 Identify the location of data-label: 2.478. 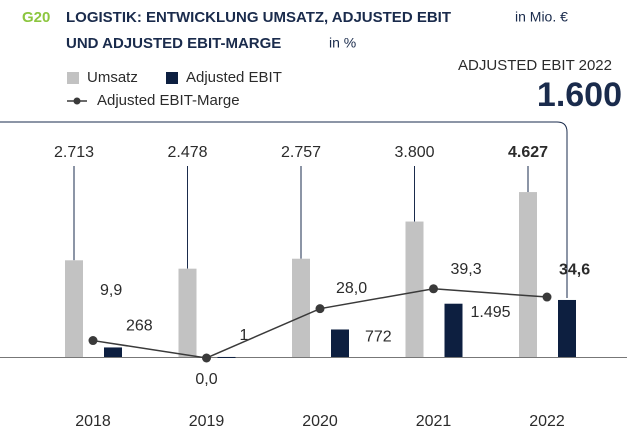
(187, 152).